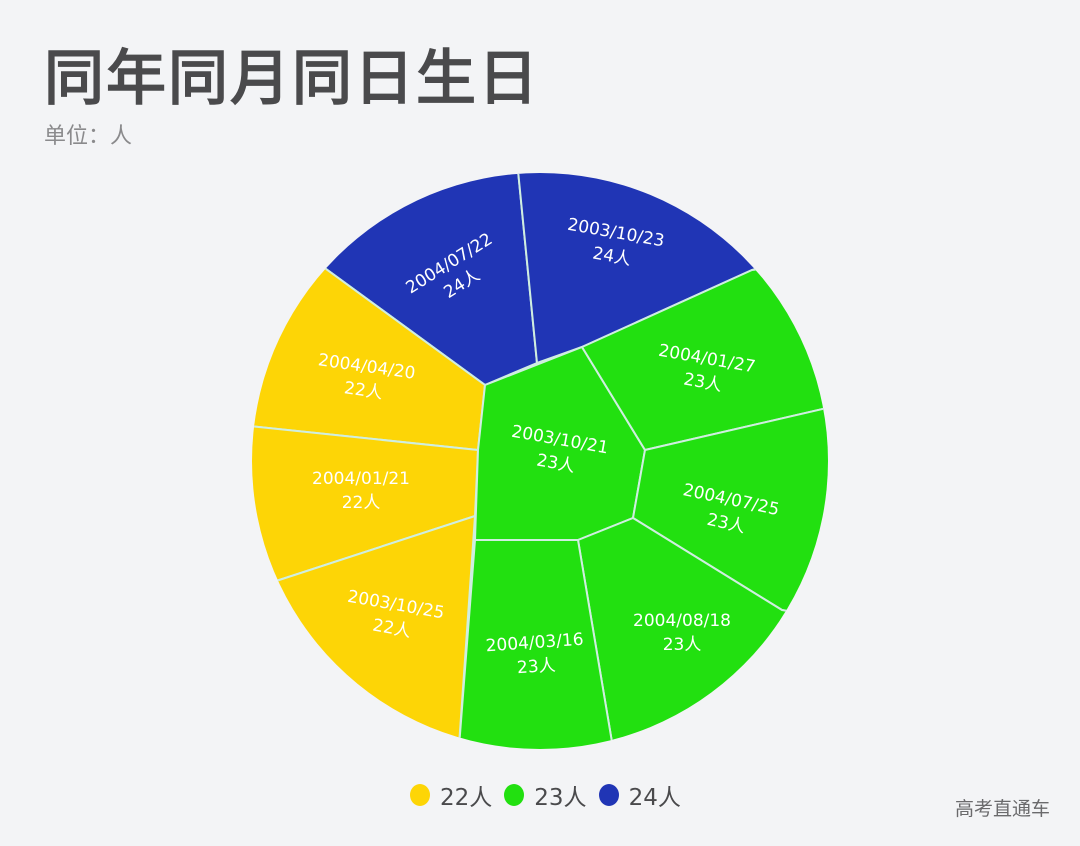  What do you see at coordinates (1002, 809) in the screenshot?
I see `source-watermark: 高考直通车` at bounding box center [1002, 809].